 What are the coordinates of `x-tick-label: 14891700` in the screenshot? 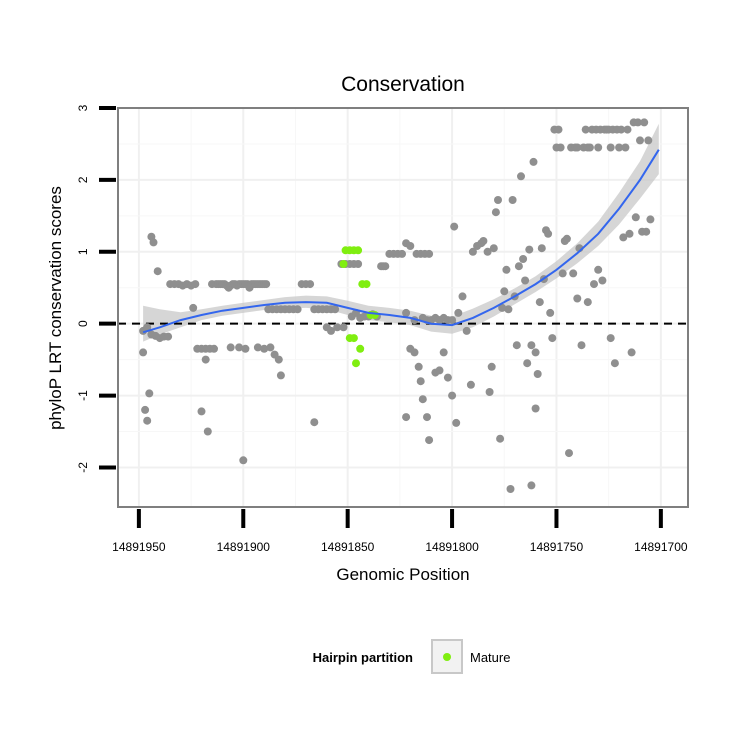 It's located at (661, 547).